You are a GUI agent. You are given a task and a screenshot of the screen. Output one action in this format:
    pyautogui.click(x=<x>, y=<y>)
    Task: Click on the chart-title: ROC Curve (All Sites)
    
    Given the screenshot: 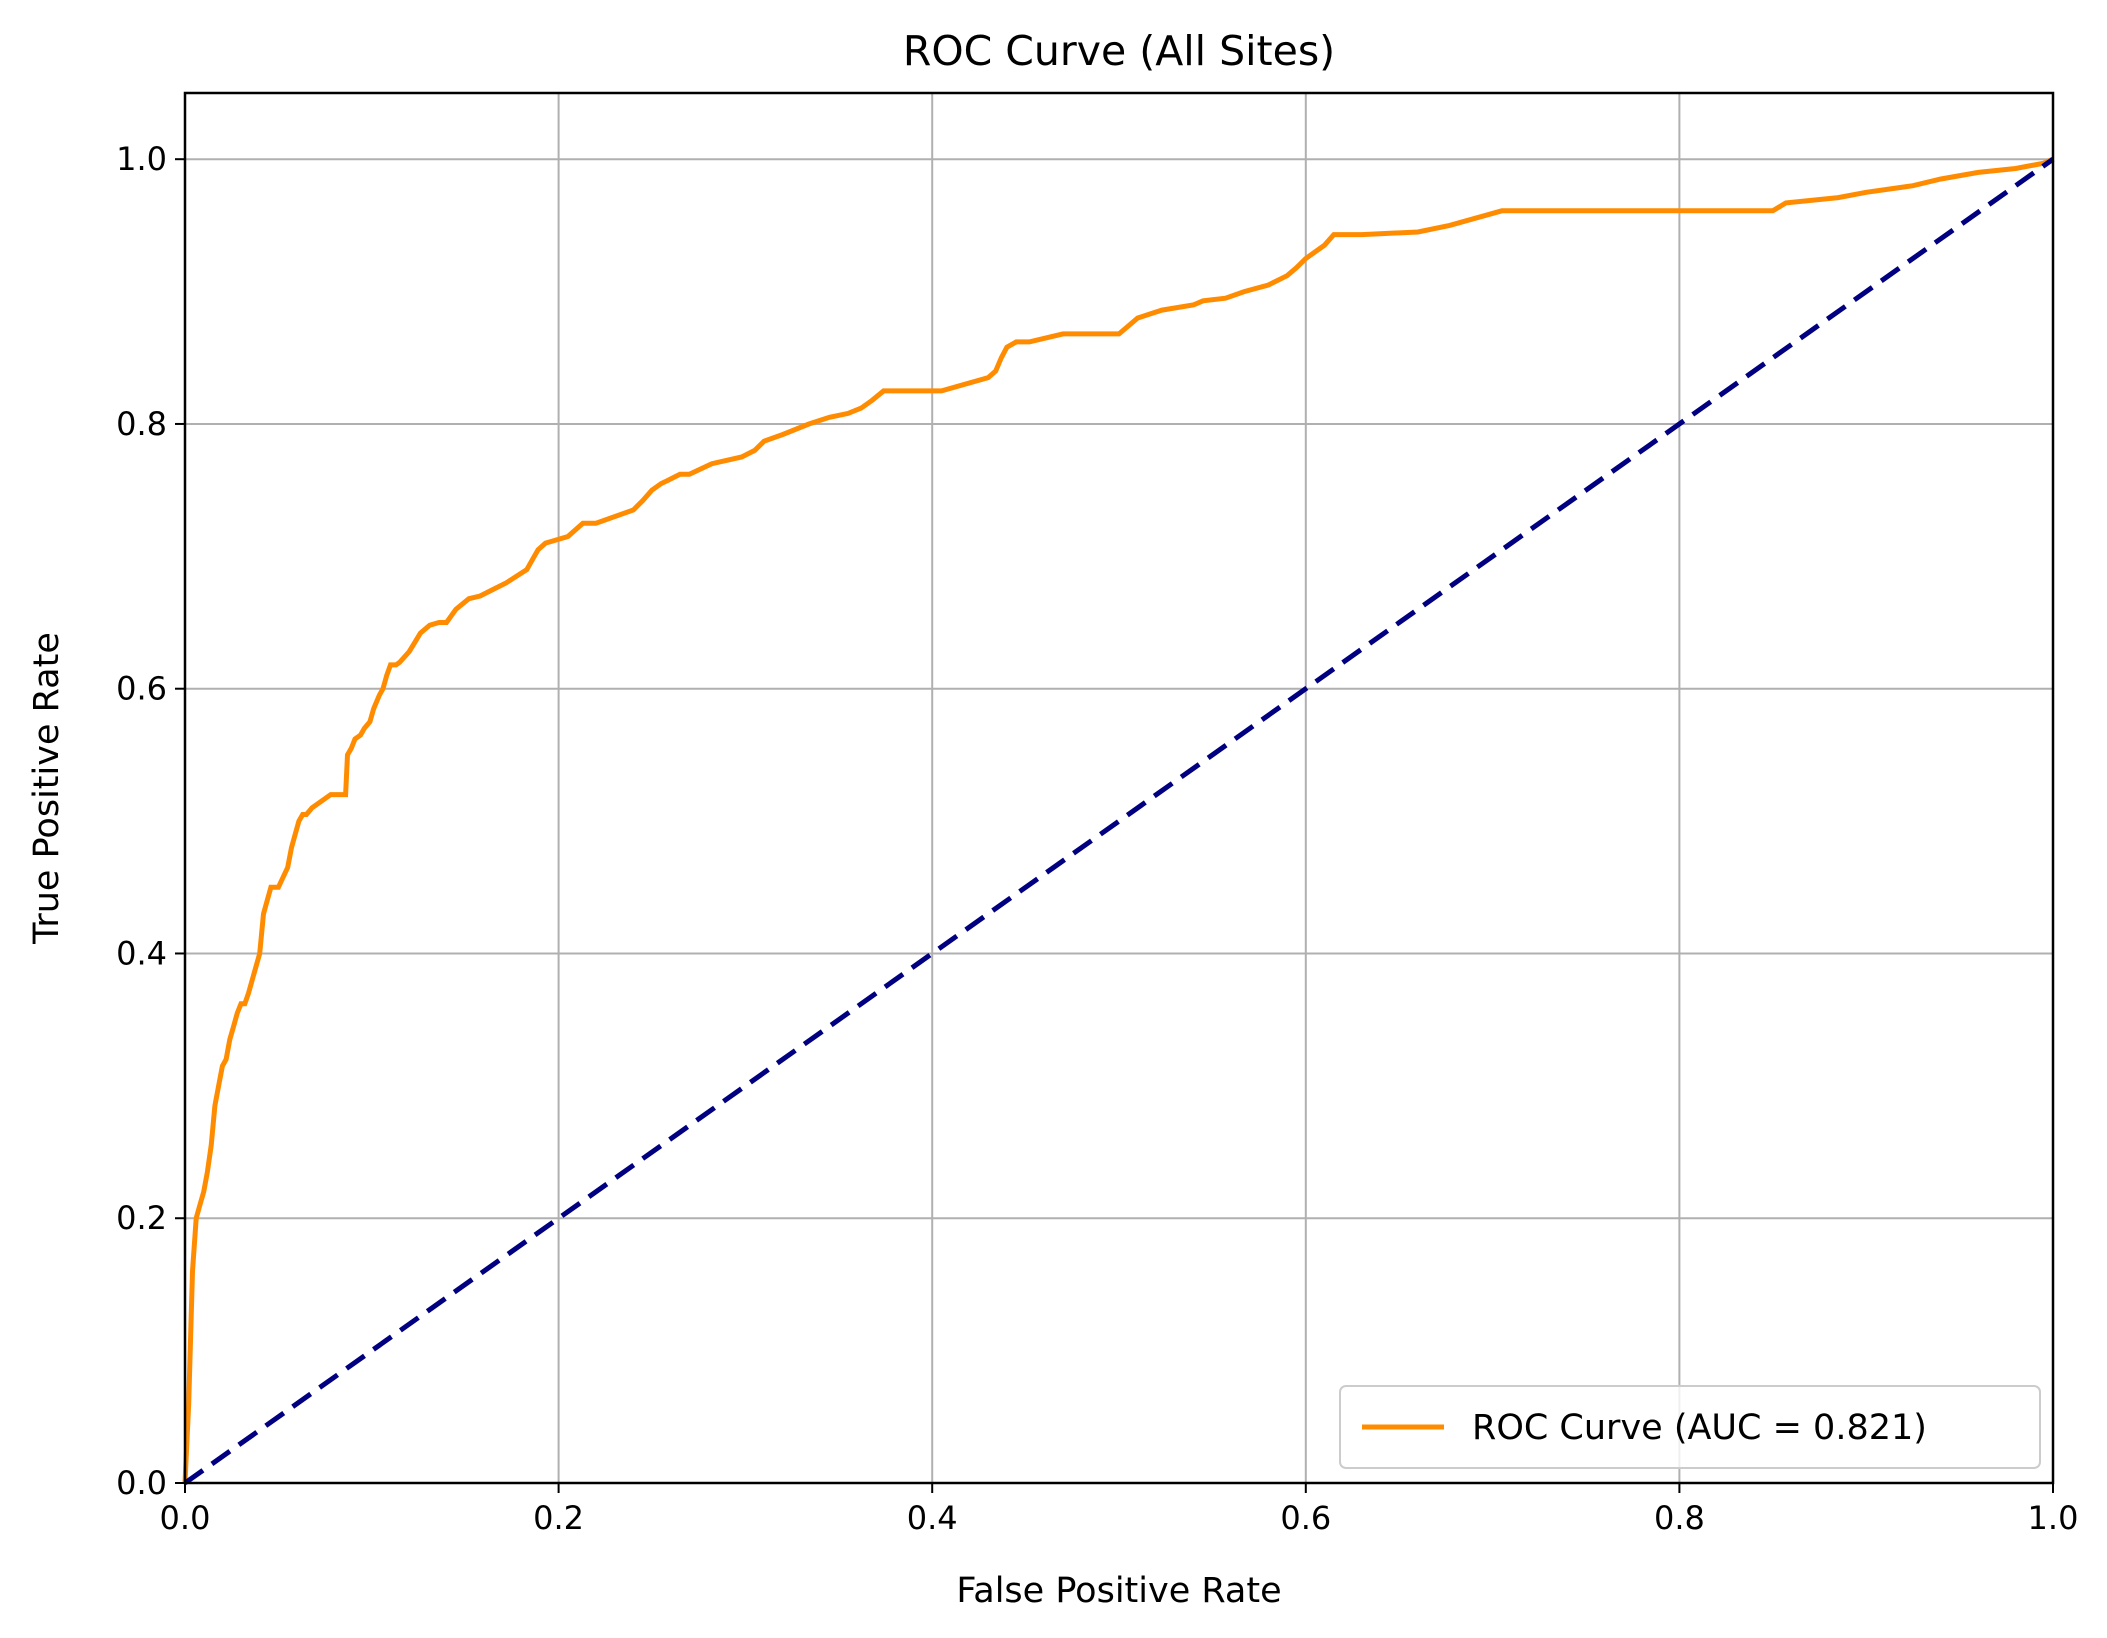 What is the action you would take?
    pyautogui.click(x=1119, y=51)
    